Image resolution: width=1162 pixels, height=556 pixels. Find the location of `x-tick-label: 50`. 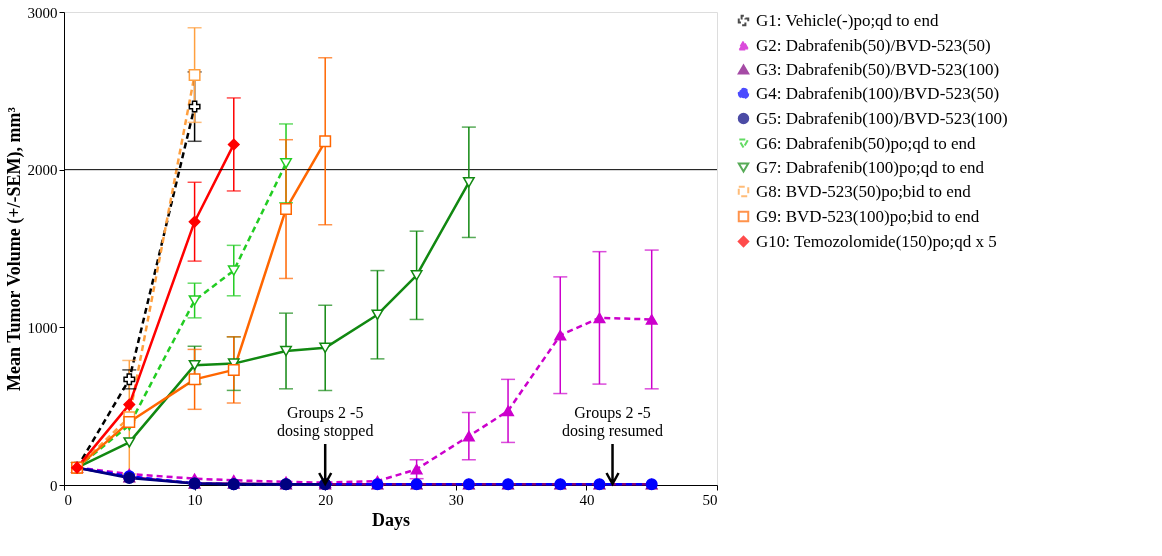

x-tick-label: 50 is located at coordinates (710, 499).